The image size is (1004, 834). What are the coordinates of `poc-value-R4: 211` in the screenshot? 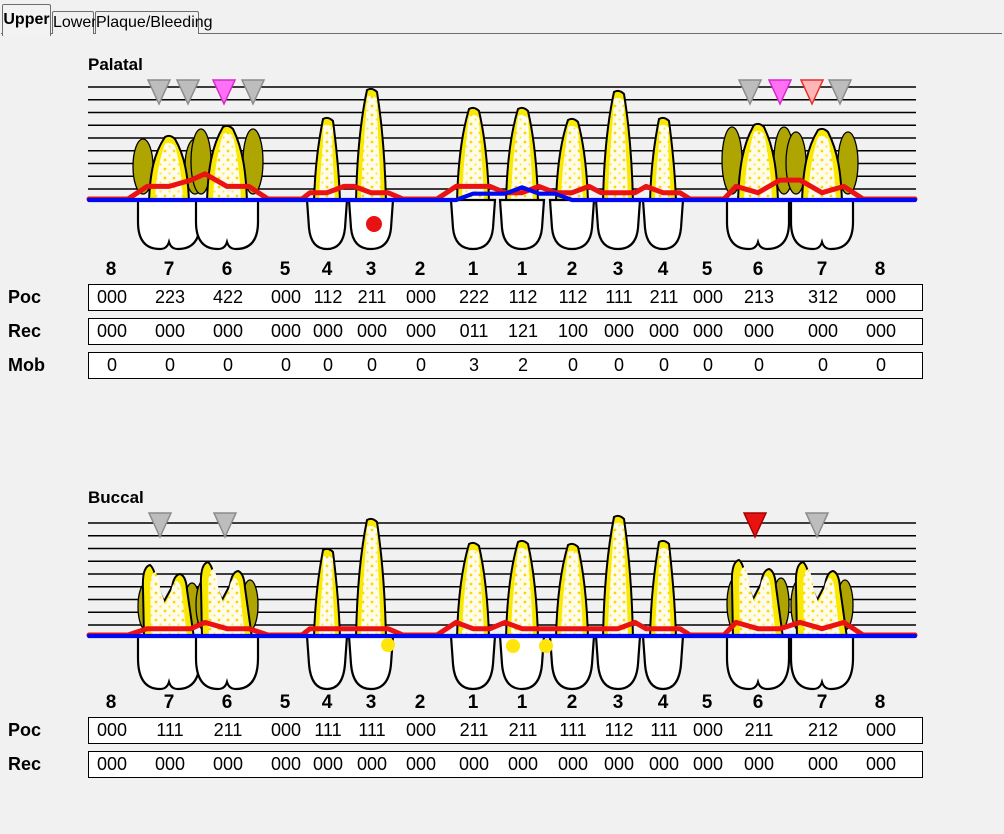 It's located at (664, 297).